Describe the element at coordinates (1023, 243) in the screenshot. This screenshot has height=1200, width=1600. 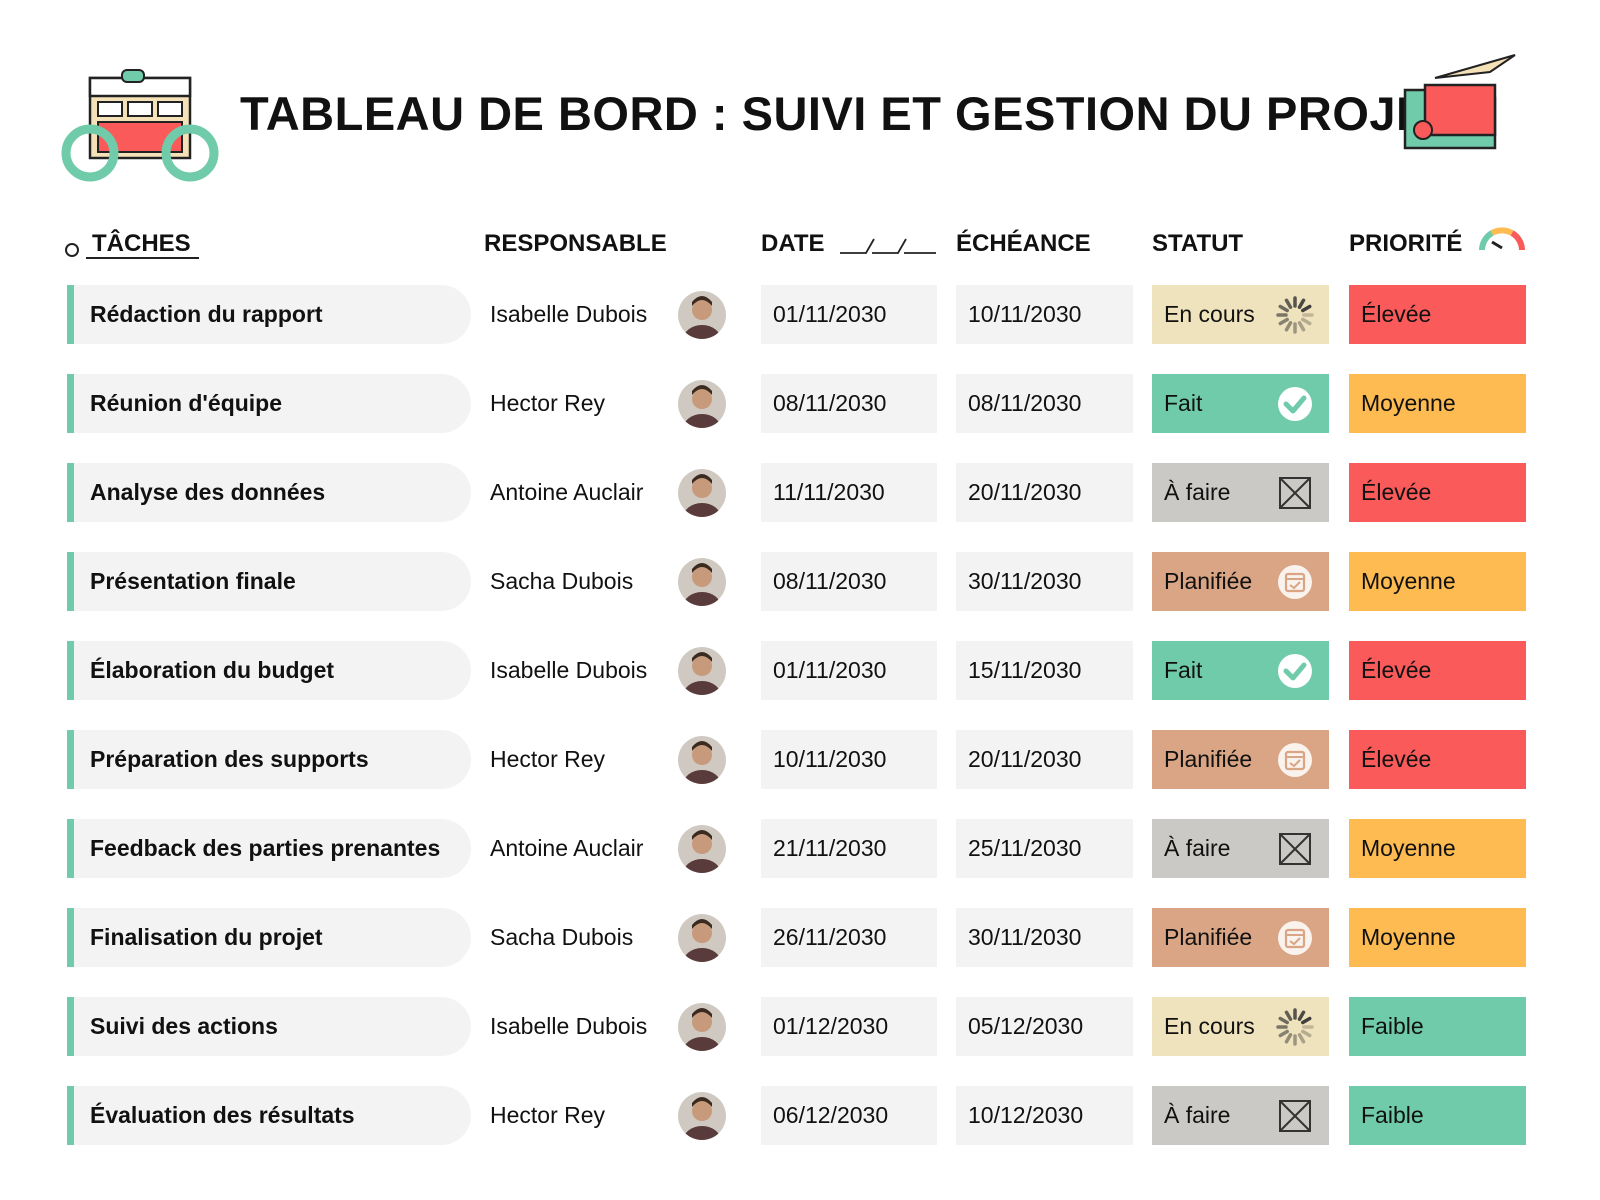
I see `column-header: ÉCHÉANCE` at that location.